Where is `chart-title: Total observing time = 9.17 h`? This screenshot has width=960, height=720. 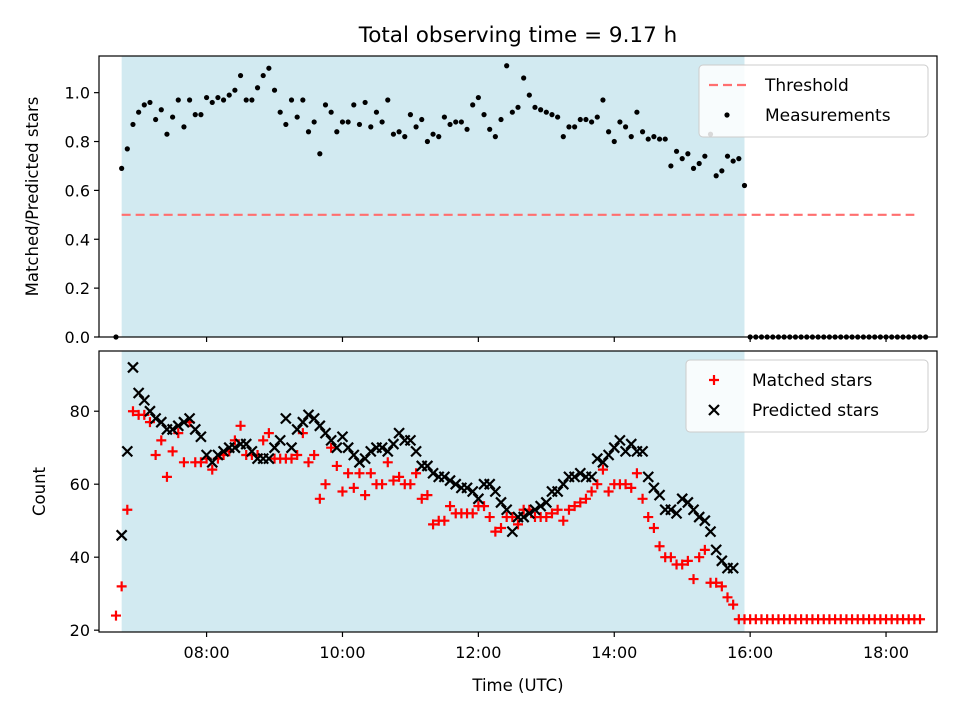 chart-title: Total observing time = 9.17 h is located at coordinates (518, 35).